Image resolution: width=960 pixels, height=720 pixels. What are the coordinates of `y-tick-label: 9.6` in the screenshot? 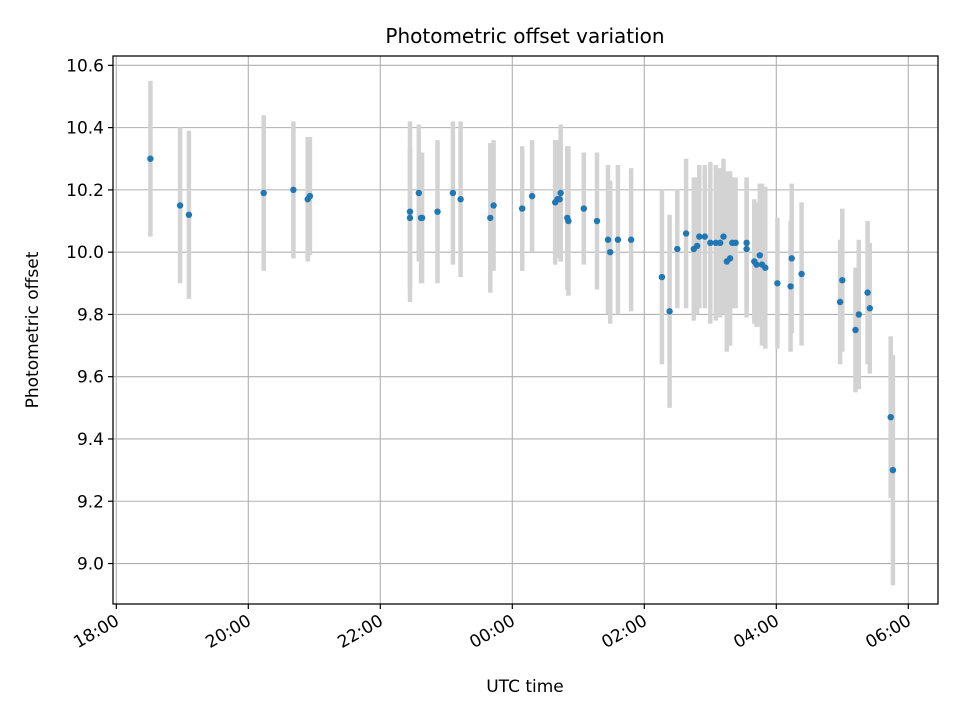 It's located at (90, 378).